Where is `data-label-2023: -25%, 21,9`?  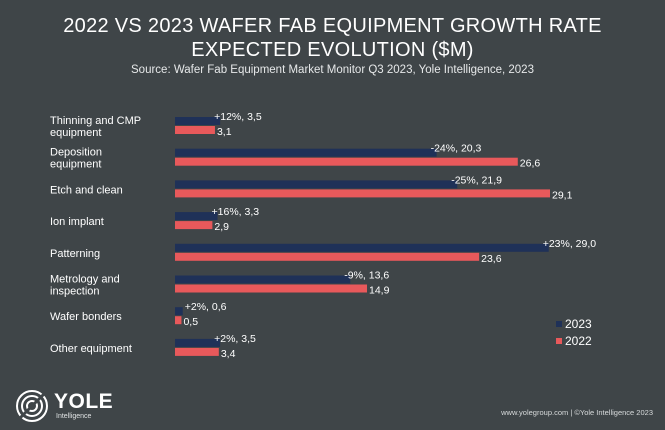
data-label-2023: -25%, 21,9 is located at coordinates (476, 180).